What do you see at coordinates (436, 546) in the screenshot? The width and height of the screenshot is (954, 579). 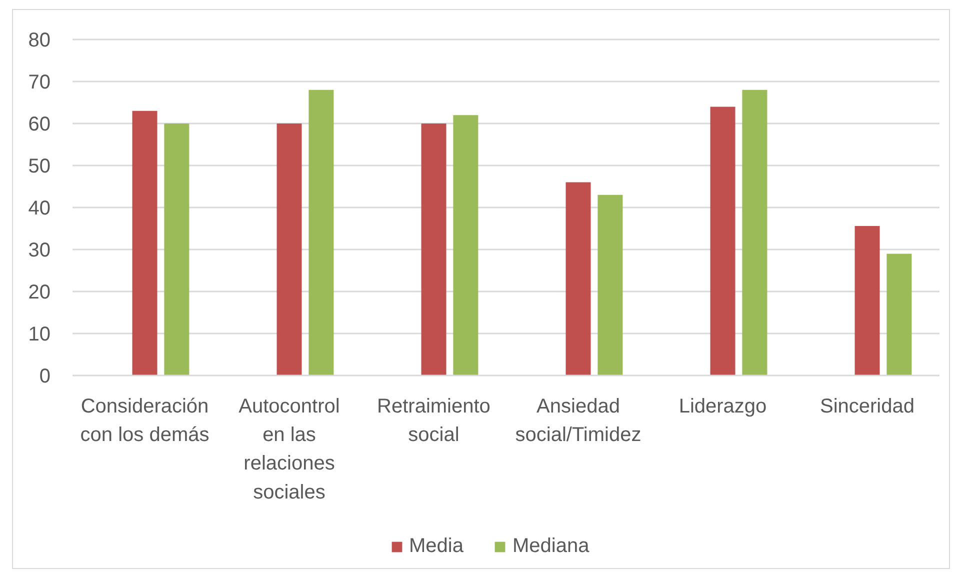 I see `legend-label: Media` at bounding box center [436, 546].